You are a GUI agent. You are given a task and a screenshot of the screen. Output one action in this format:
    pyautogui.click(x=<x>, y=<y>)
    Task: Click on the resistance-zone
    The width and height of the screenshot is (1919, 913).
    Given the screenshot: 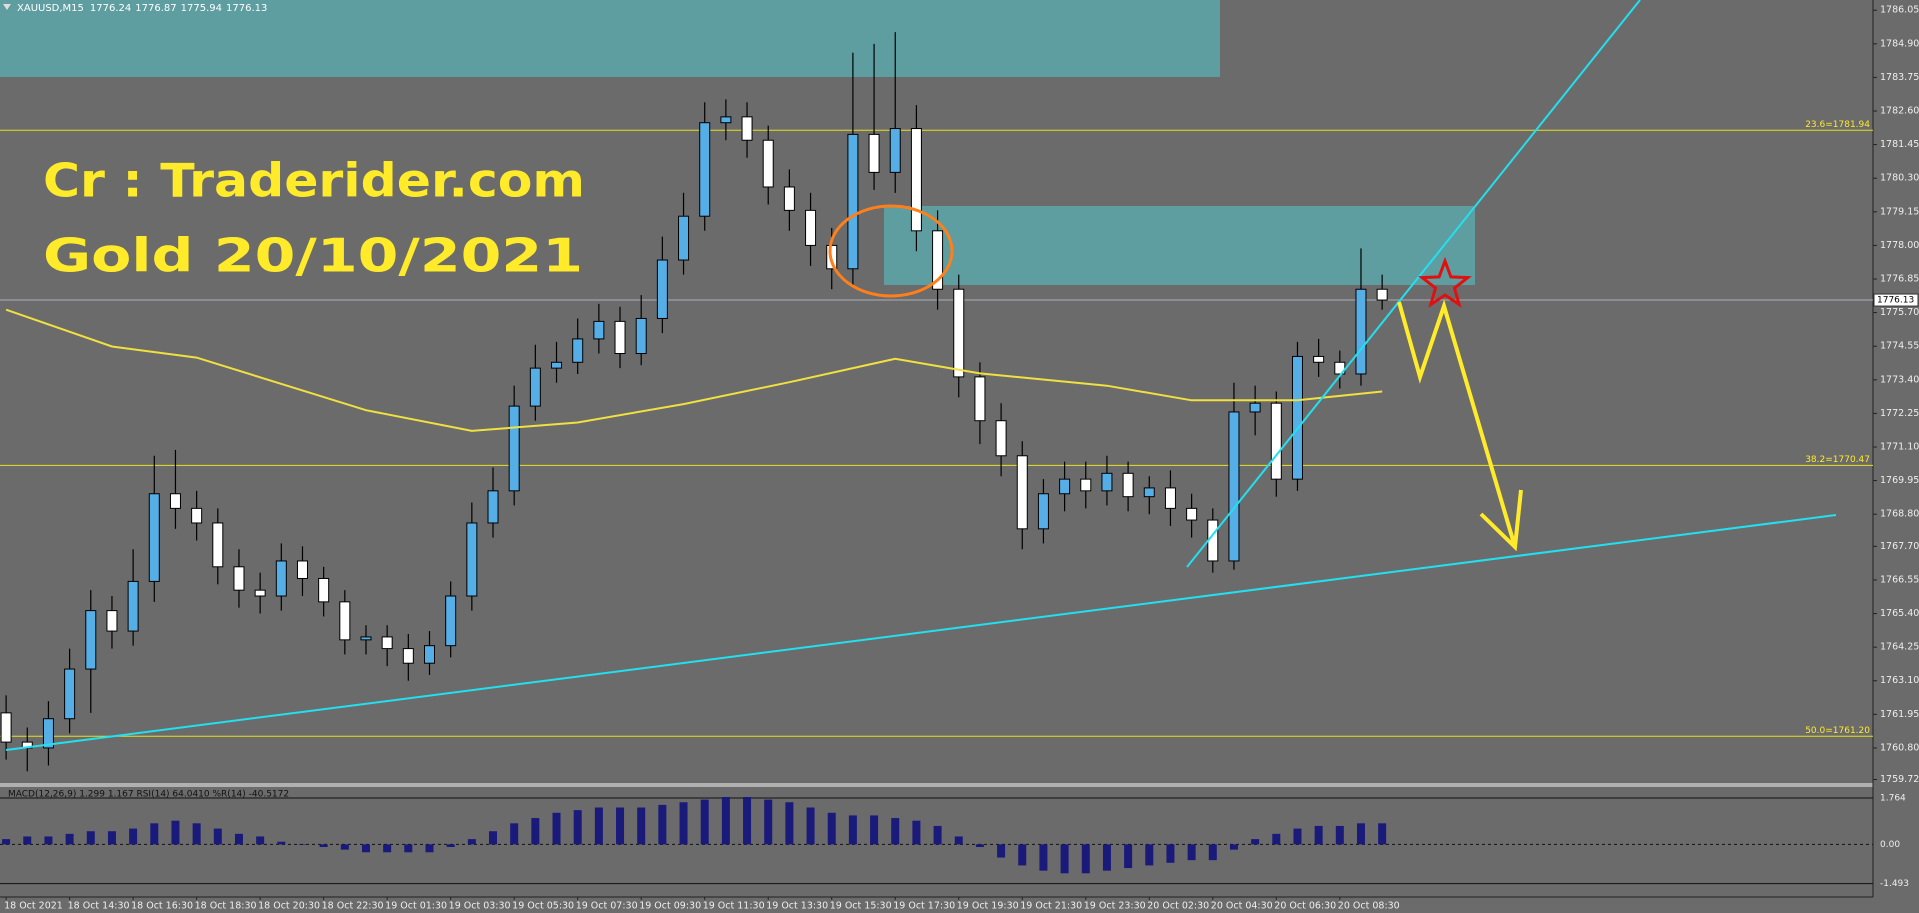 What is the action you would take?
    pyautogui.click(x=1179, y=245)
    